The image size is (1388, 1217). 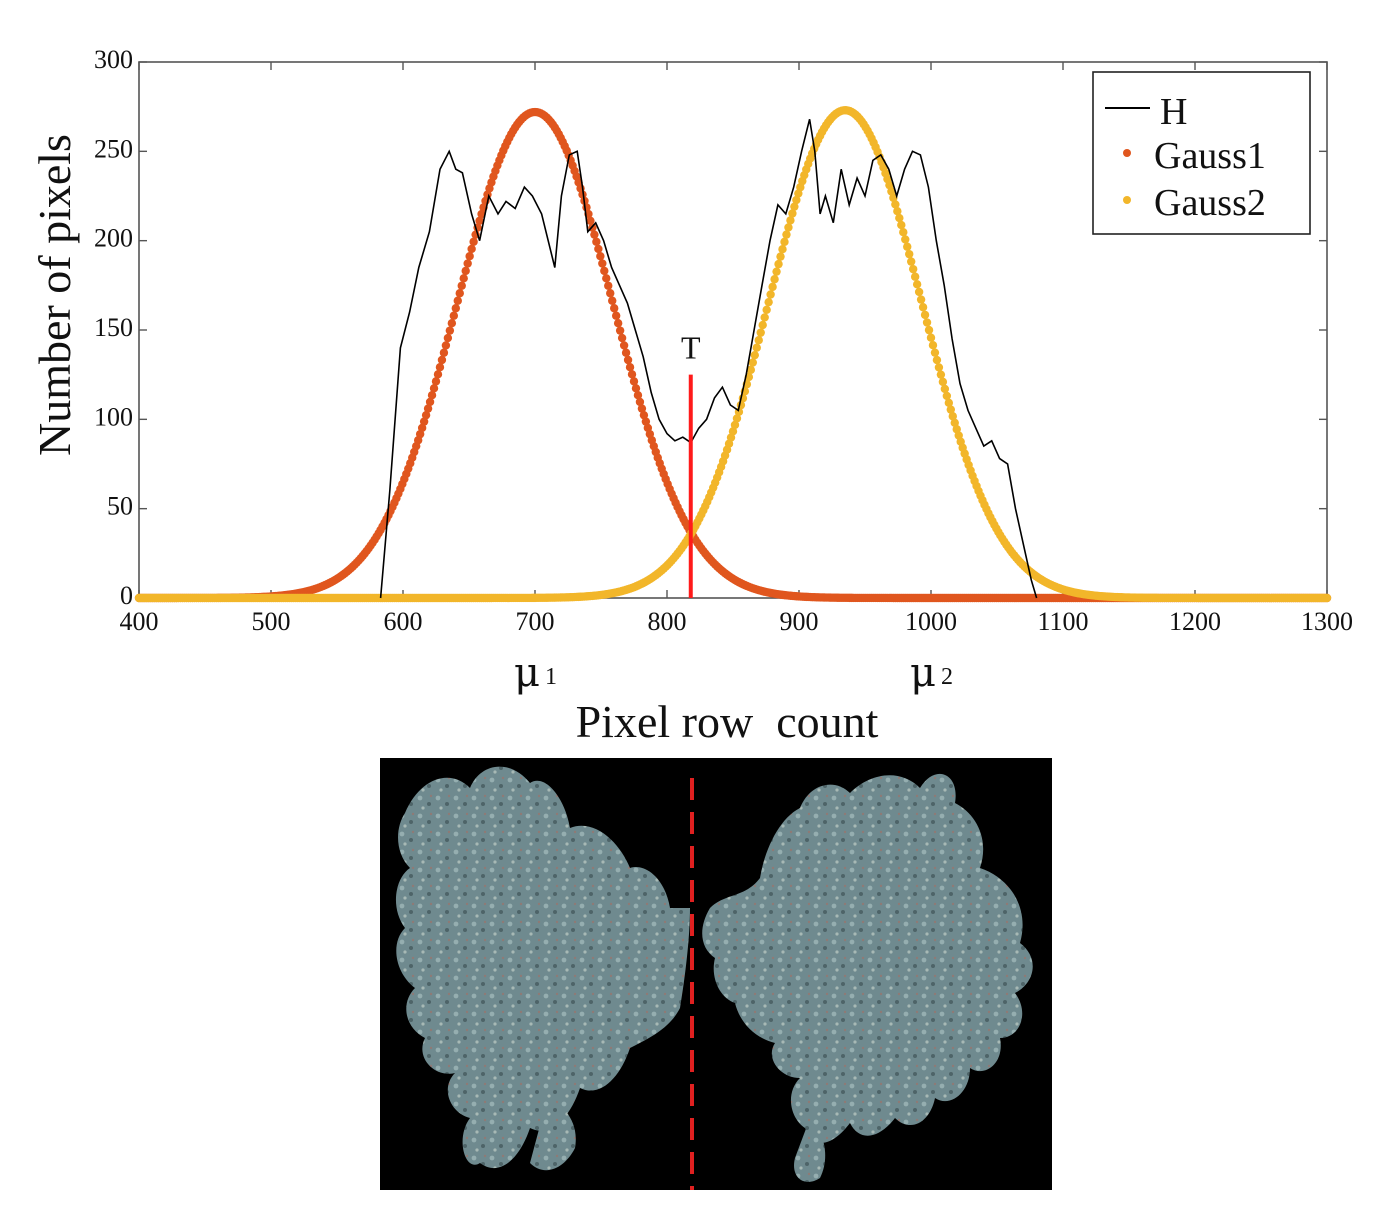 What do you see at coordinates (535, 621) in the screenshot?
I see `x-tick-label: 700` at bounding box center [535, 621].